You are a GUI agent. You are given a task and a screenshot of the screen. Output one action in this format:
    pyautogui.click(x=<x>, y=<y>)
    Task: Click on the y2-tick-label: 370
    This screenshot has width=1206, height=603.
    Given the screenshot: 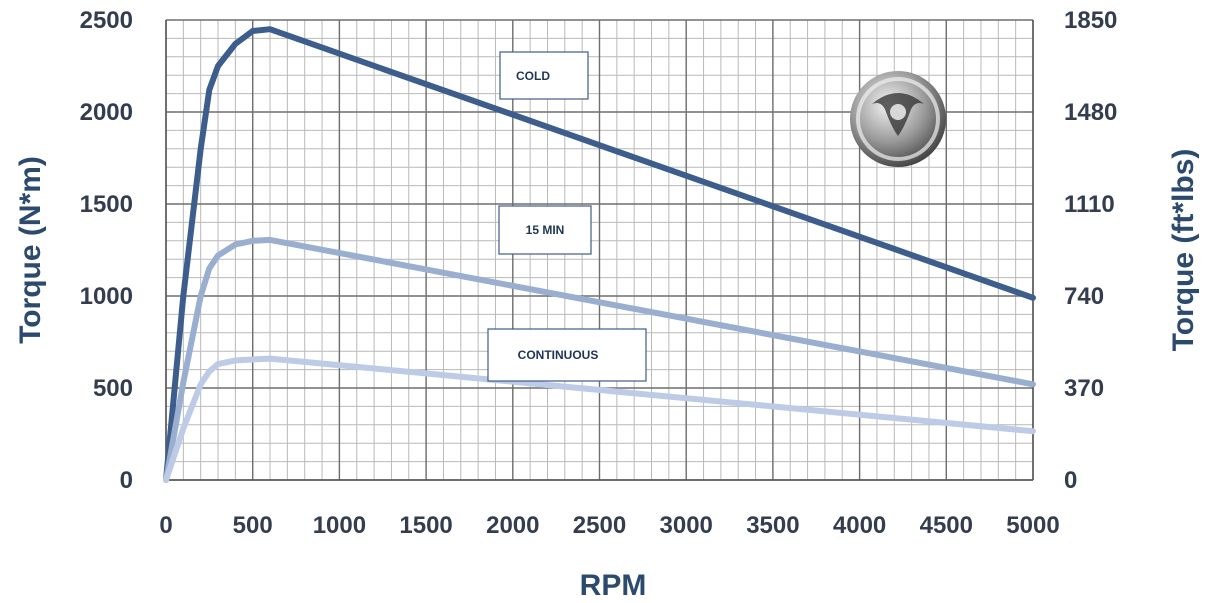 What is the action you would take?
    pyautogui.click(x=1084, y=388)
    